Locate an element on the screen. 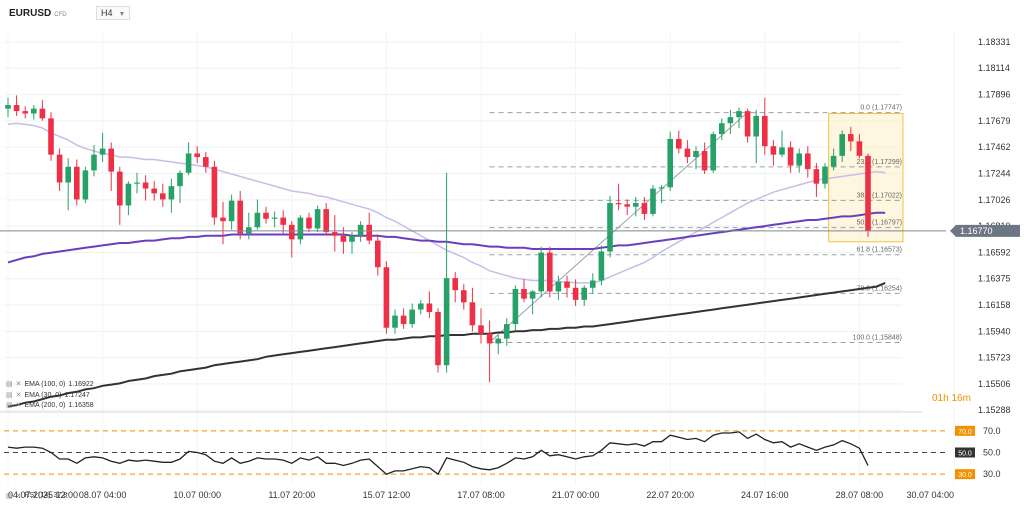 The width and height of the screenshot is (1024, 509). y-tick-label: 1.17462 is located at coordinates (994, 147).